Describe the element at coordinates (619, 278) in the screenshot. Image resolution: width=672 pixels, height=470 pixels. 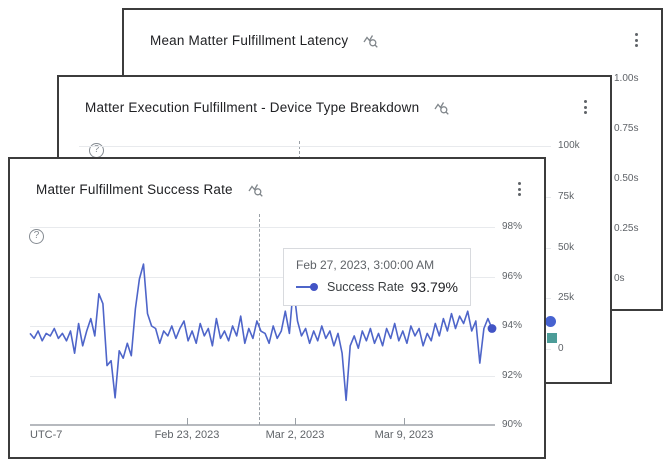
I see `y-axis-tick-label: 0s` at that location.